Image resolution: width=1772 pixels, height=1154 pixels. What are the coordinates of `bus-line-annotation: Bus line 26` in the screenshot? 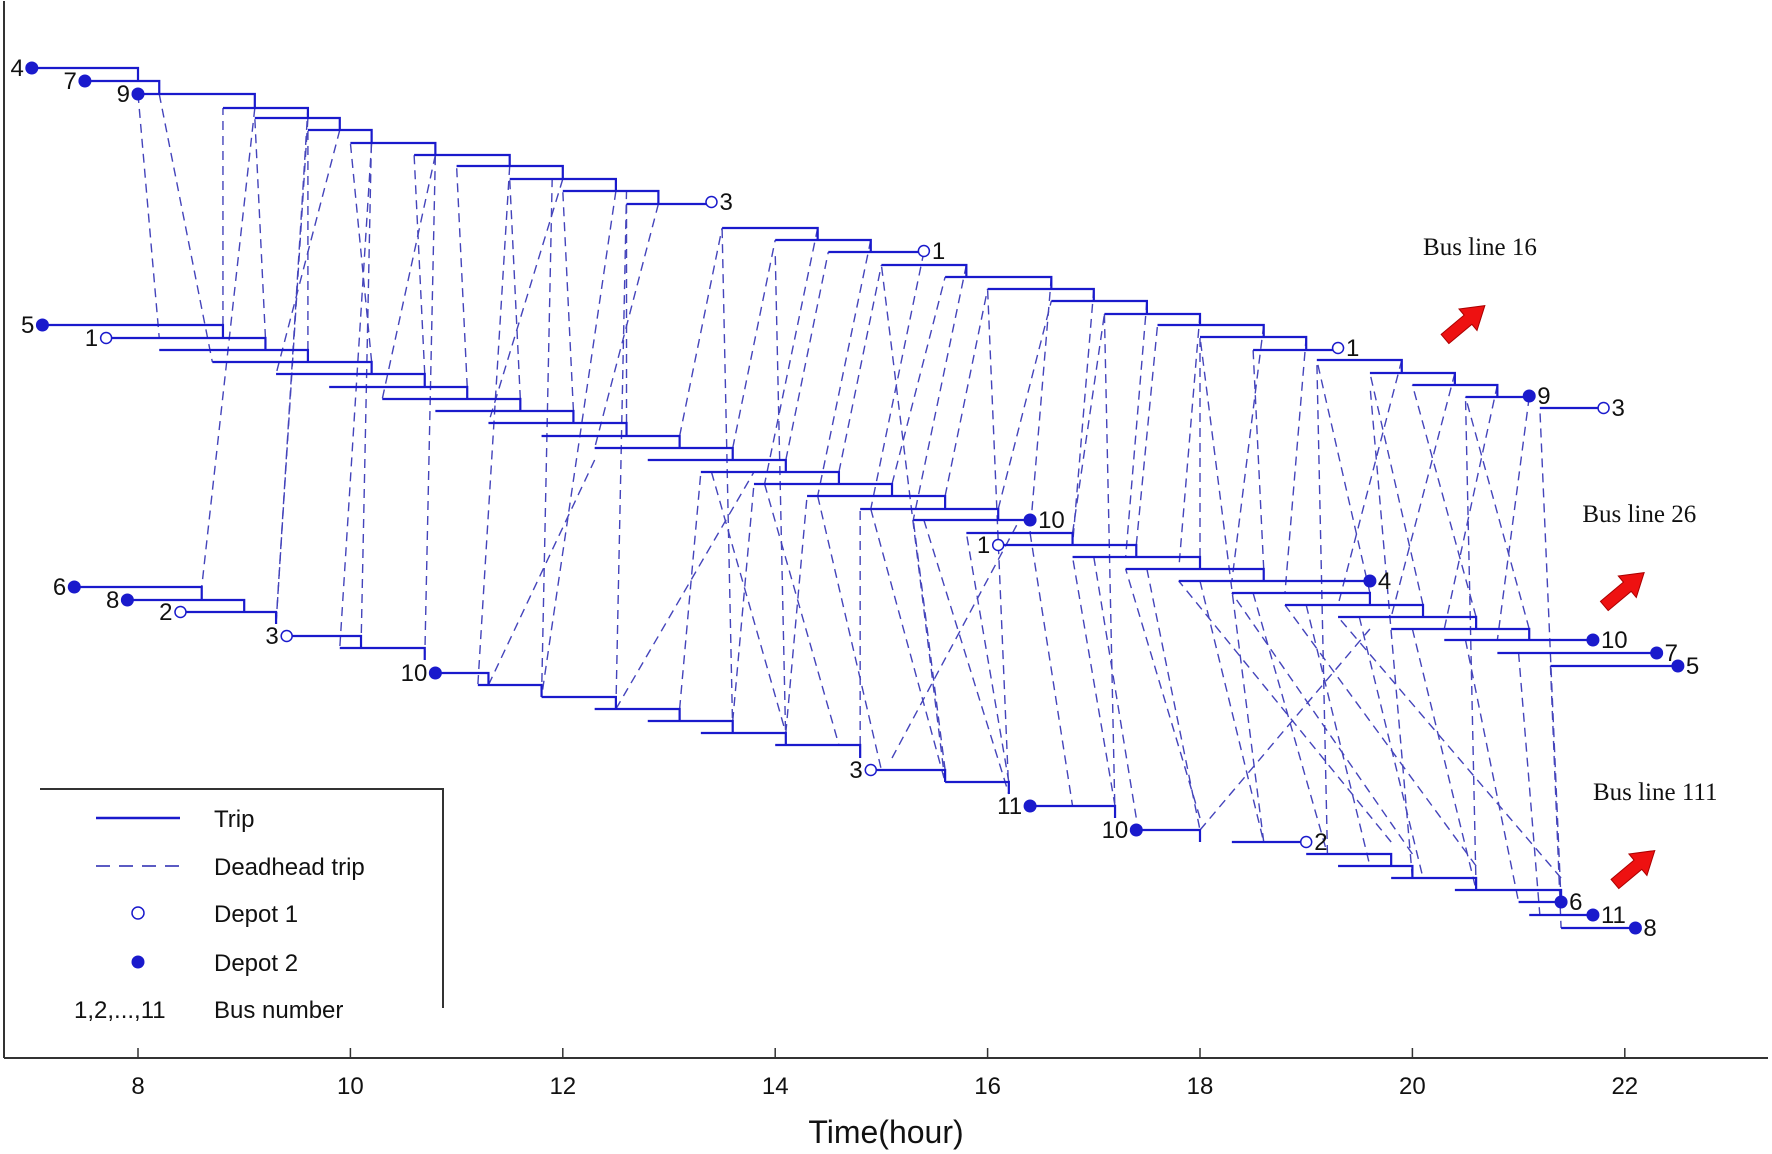 It's located at (1639, 514).